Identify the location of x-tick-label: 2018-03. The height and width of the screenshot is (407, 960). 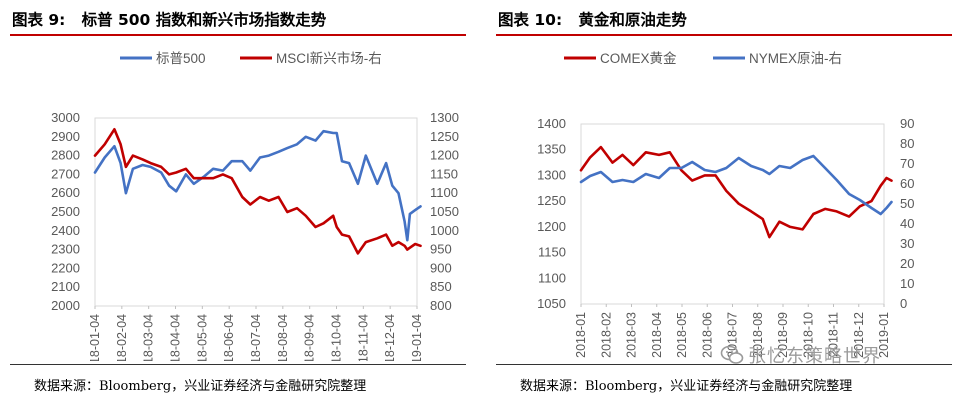
(632, 335).